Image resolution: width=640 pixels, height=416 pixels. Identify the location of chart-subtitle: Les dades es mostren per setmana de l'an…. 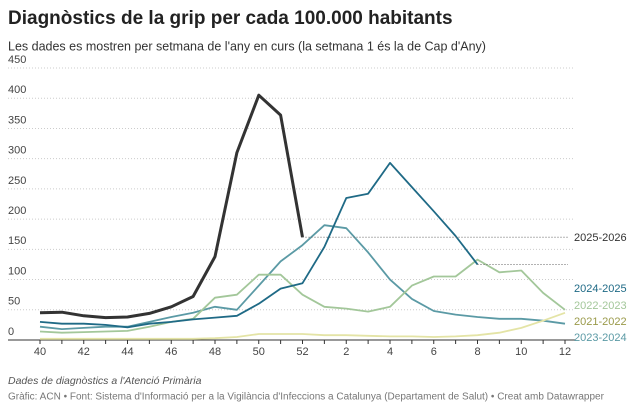
(247, 46).